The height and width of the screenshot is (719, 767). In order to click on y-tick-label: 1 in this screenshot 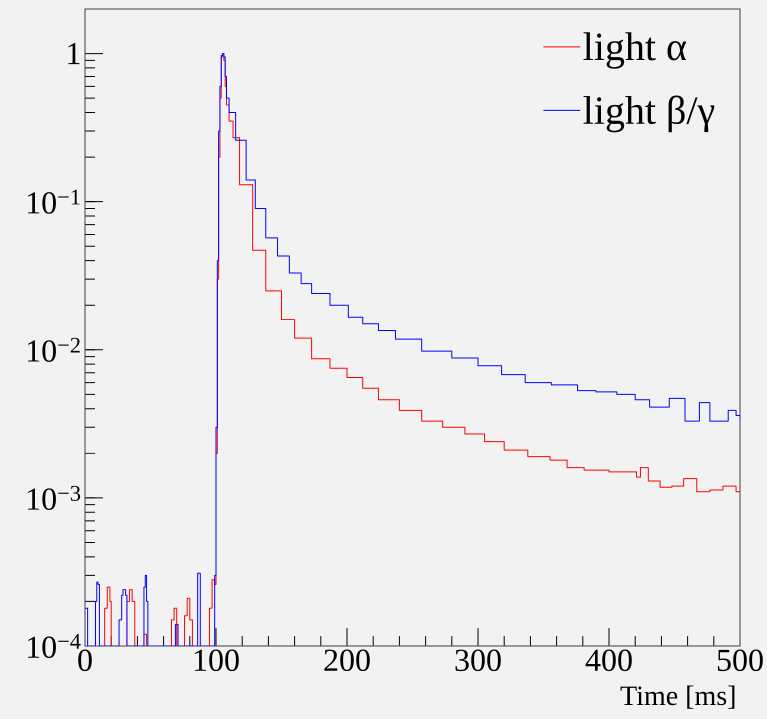, I will do `click(74, 53)`.